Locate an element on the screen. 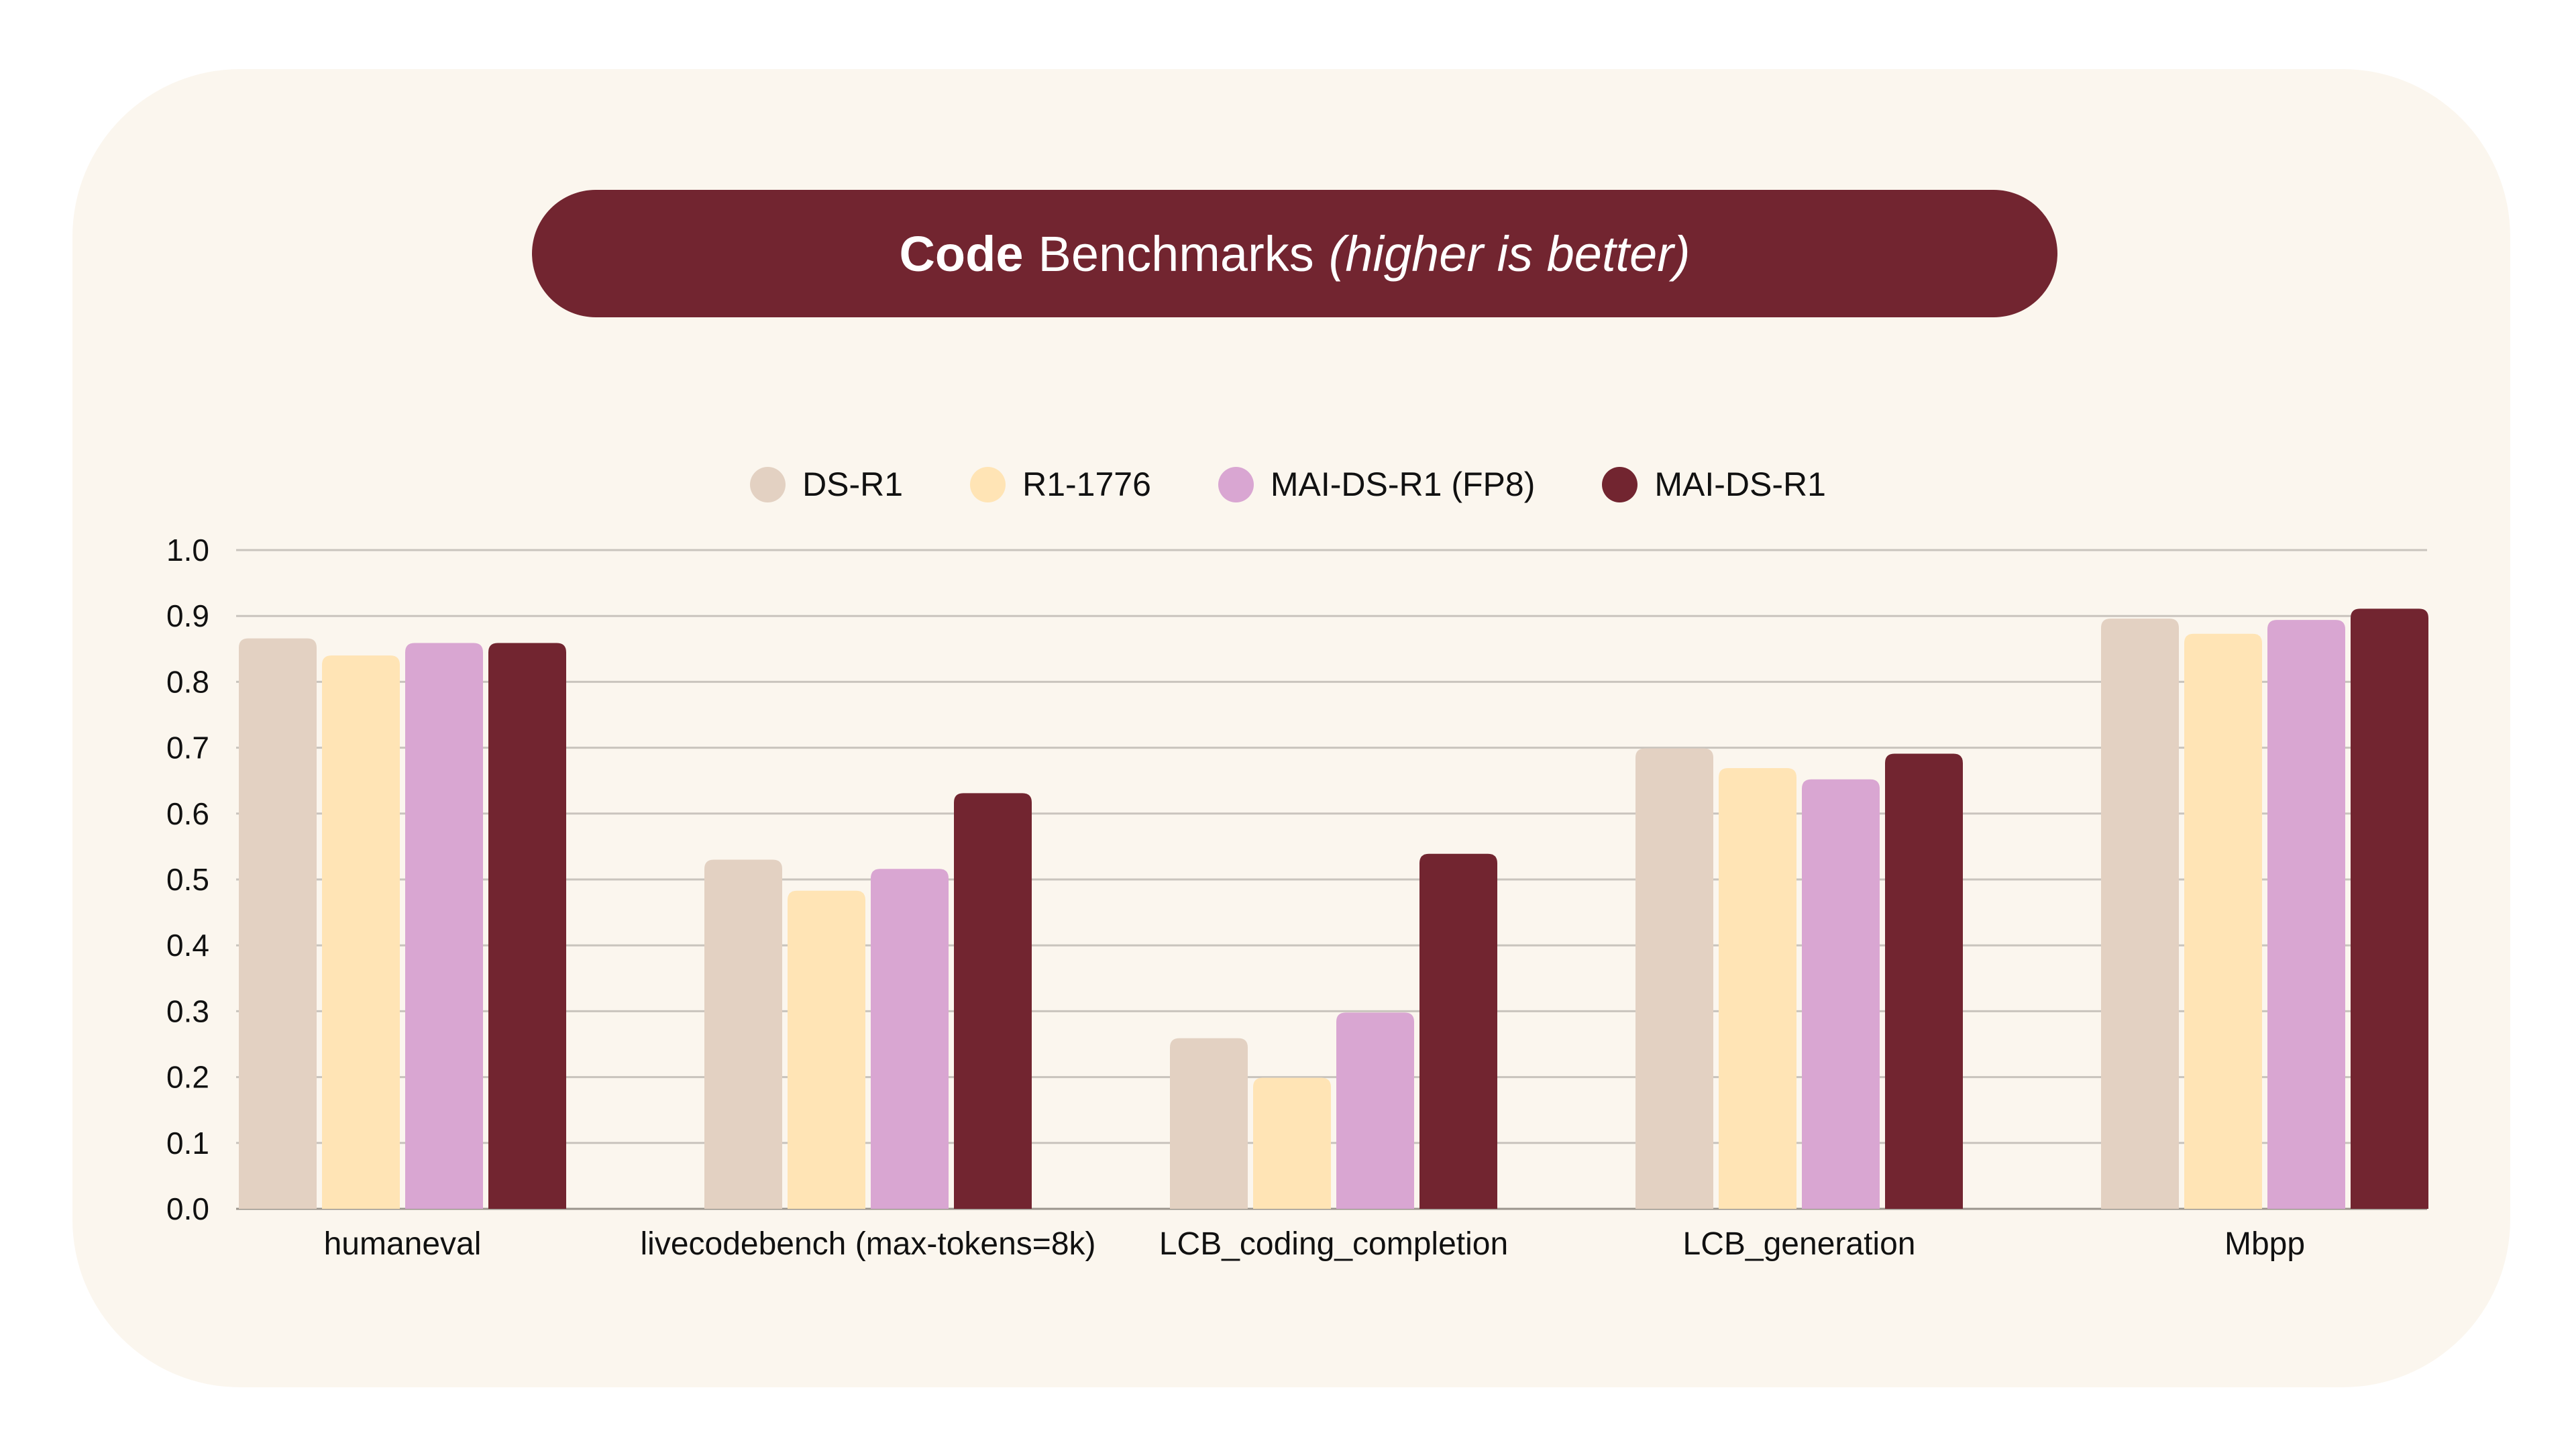 Image resolution: width=2576 pixels, height=1449 pixels. y-tick-label: 0.7 is located at coordinates (187, 748).